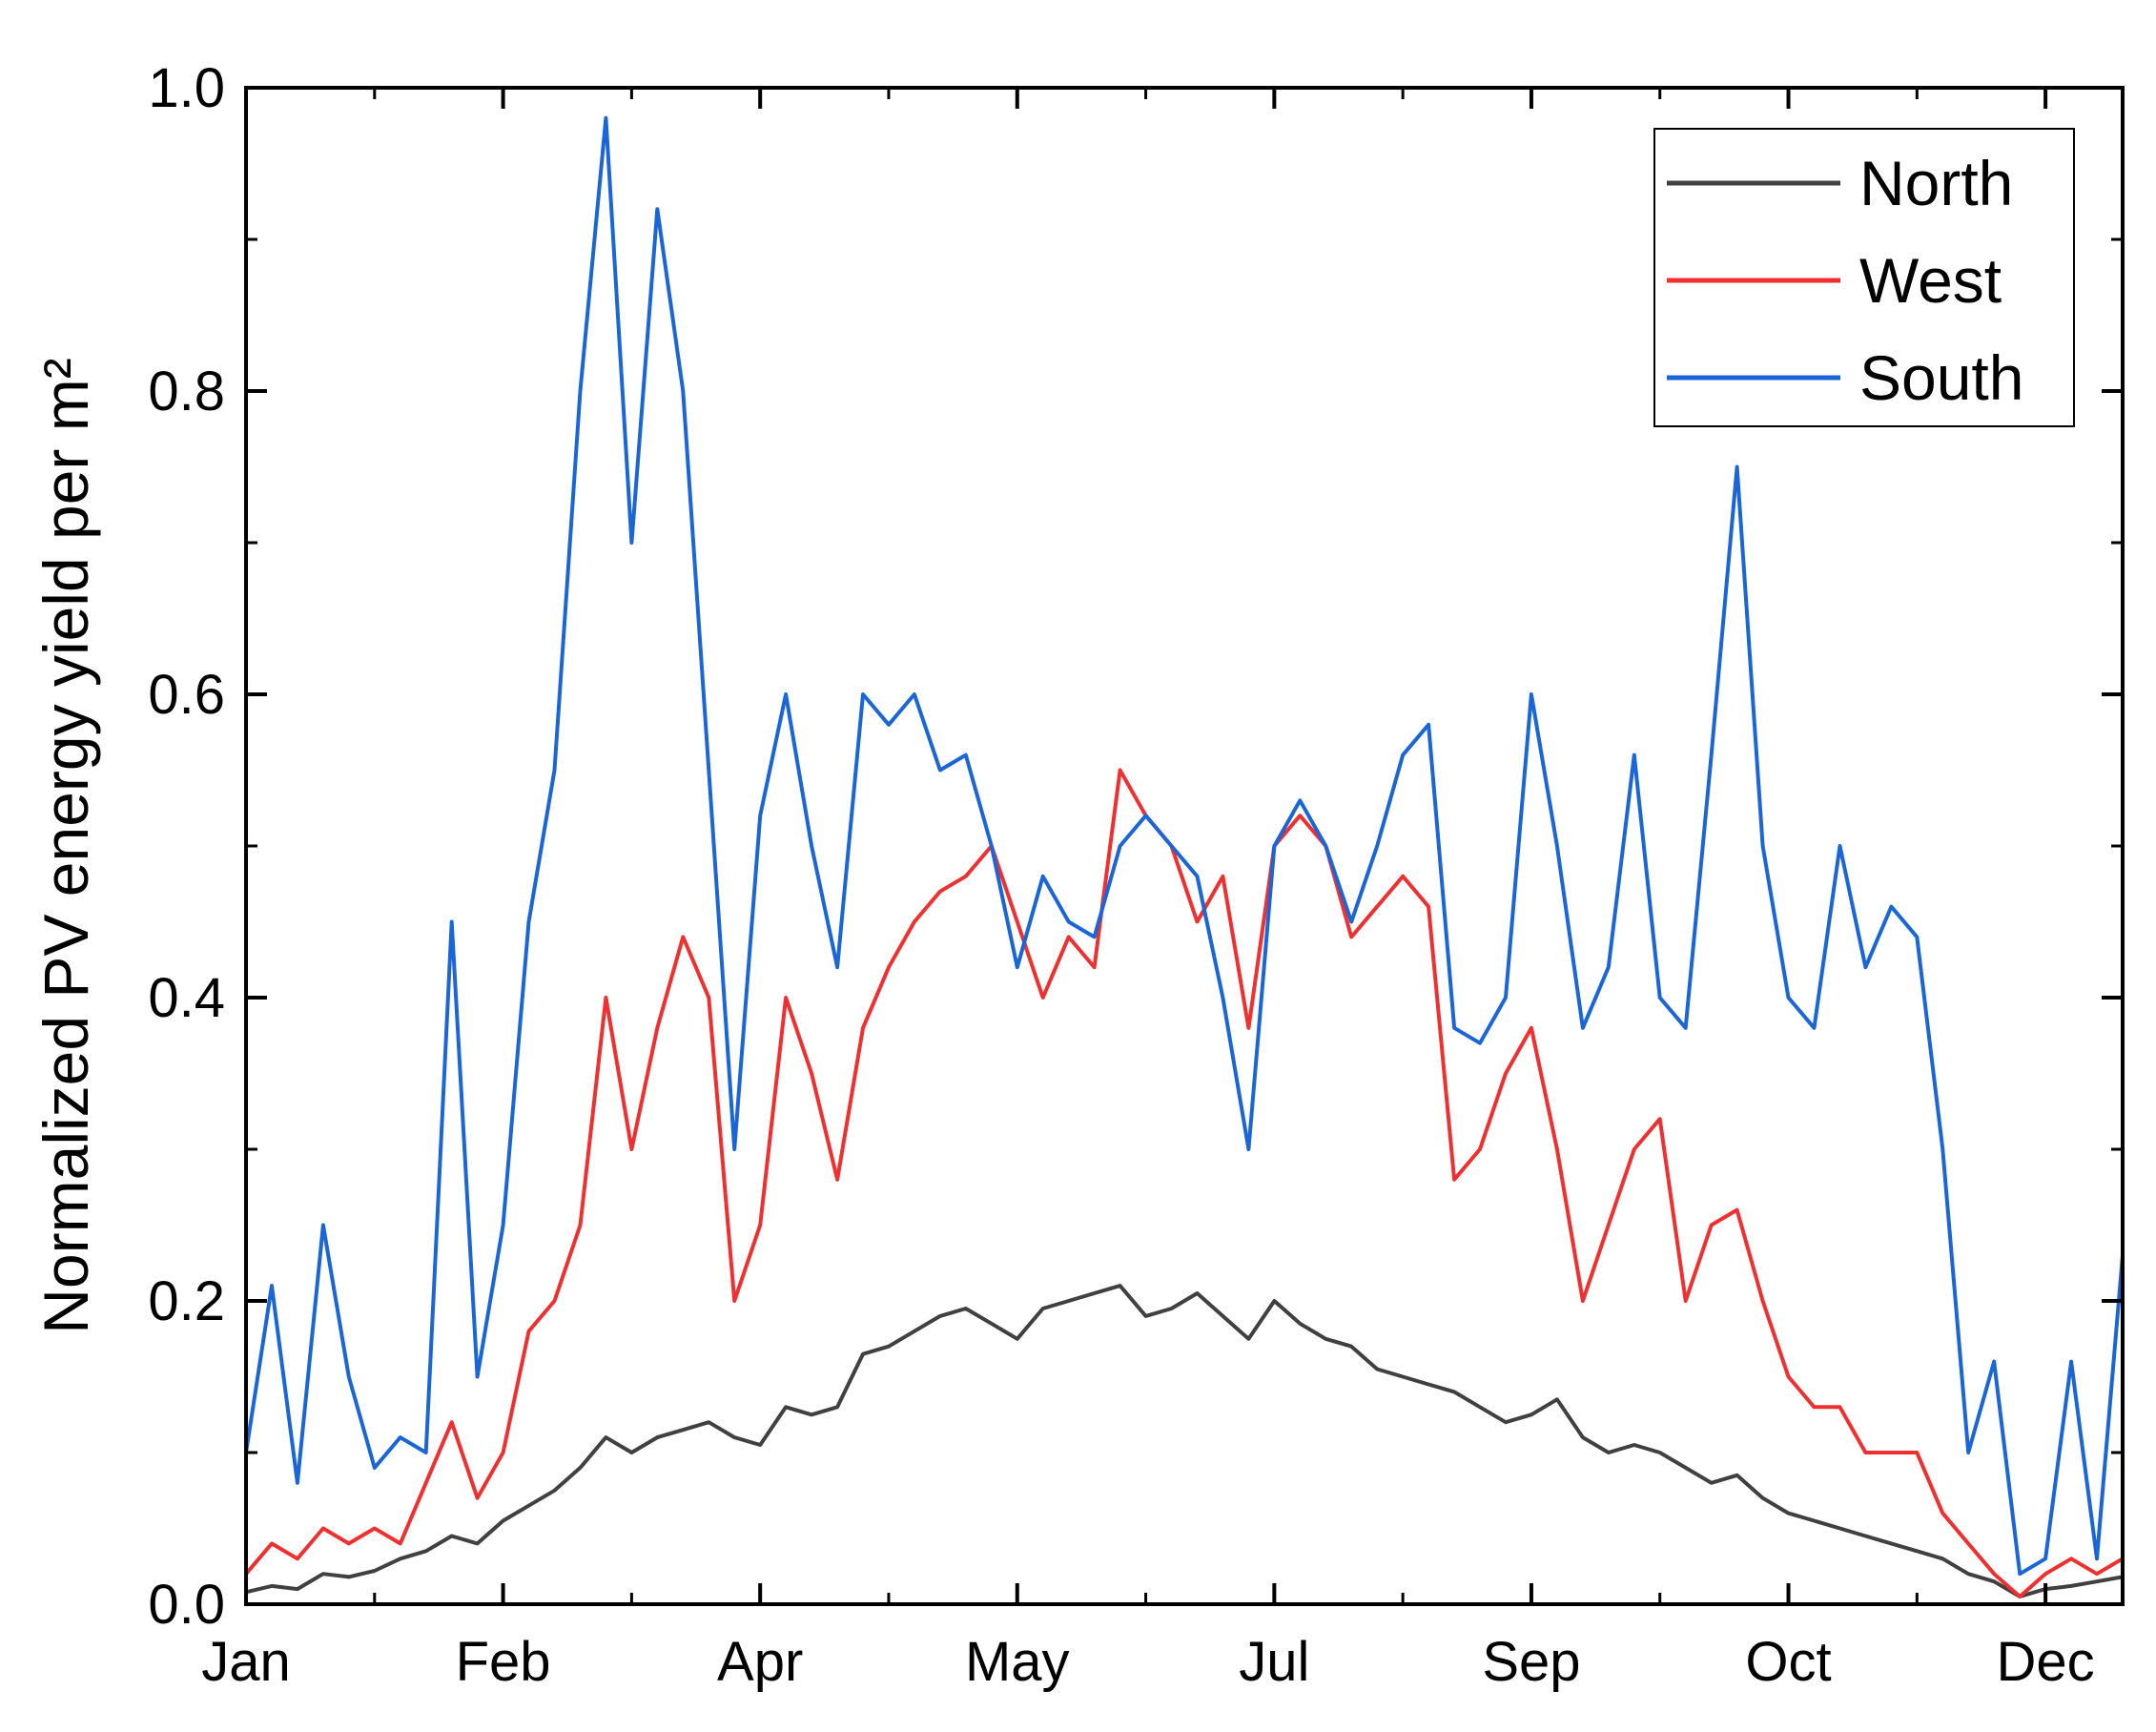  I want to click on legend-label-south: South, so click(1941, 378).